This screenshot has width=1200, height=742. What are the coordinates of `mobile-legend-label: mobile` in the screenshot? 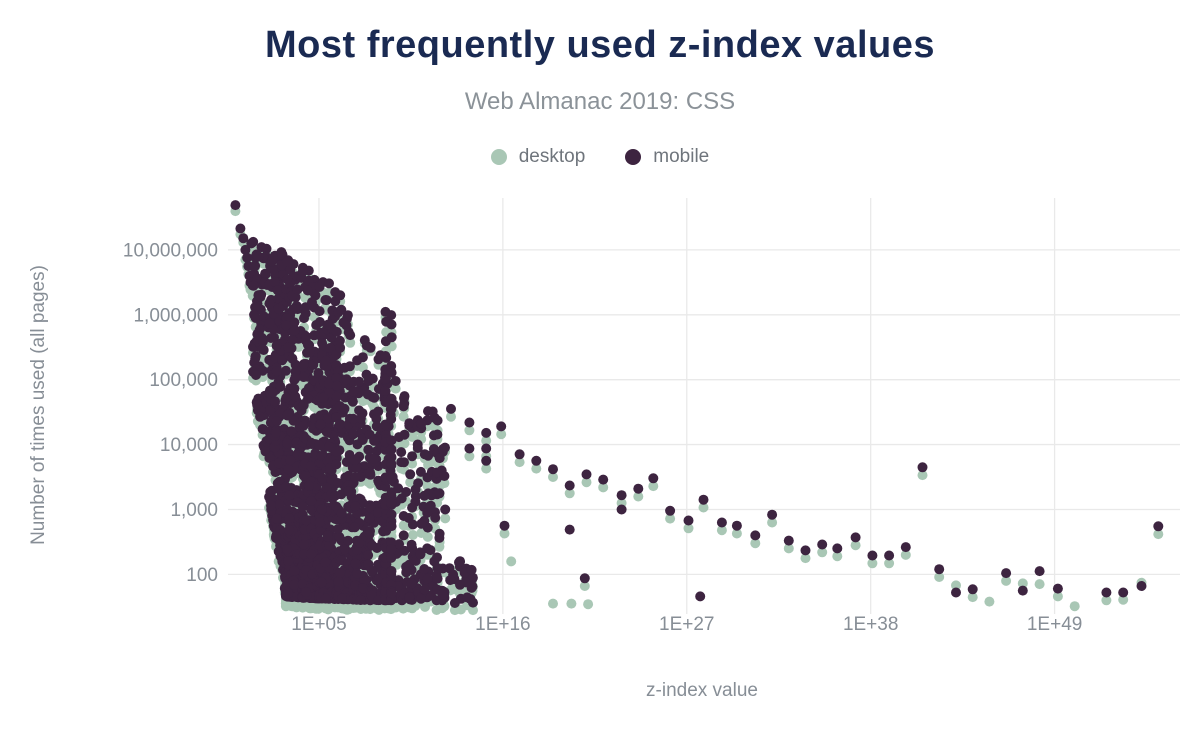 It's located at (681, 156).